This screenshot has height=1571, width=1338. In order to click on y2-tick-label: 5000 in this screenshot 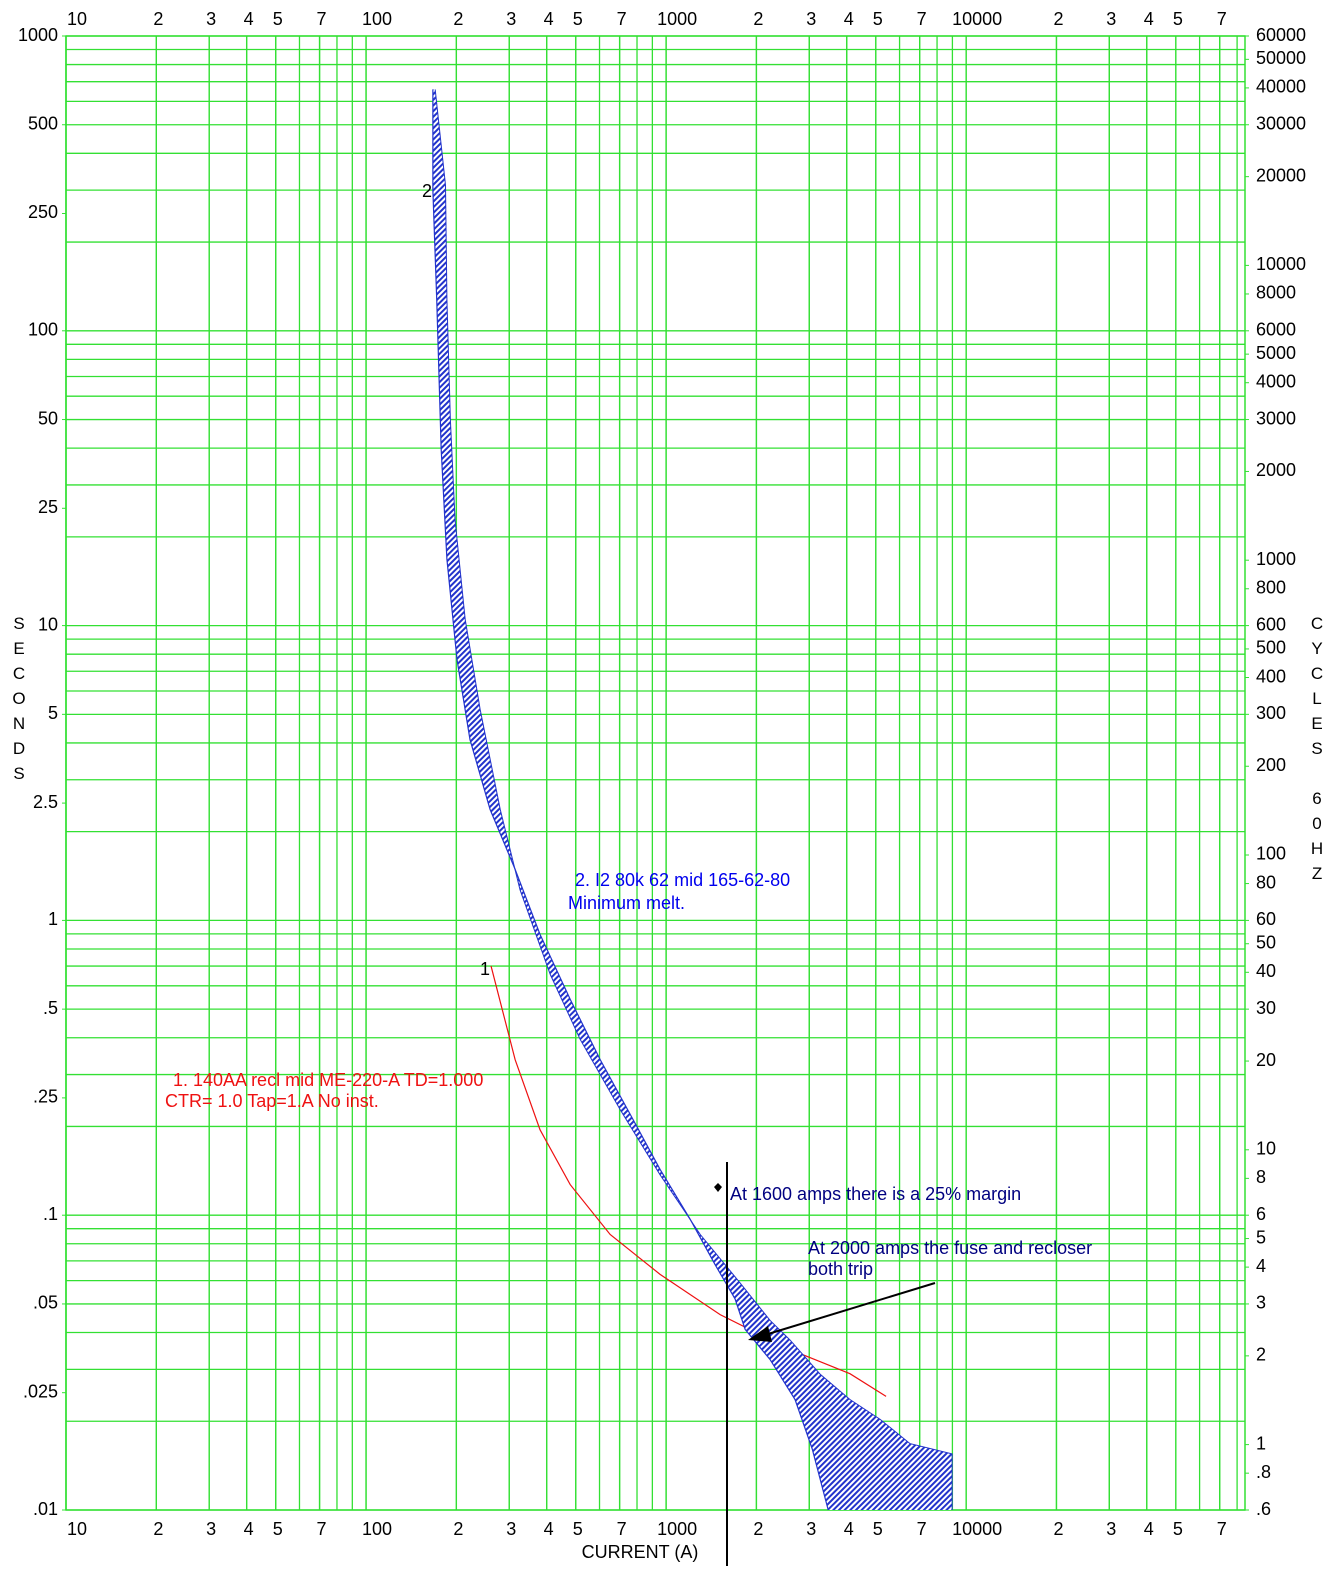, I will do `click(1276, 353)`.